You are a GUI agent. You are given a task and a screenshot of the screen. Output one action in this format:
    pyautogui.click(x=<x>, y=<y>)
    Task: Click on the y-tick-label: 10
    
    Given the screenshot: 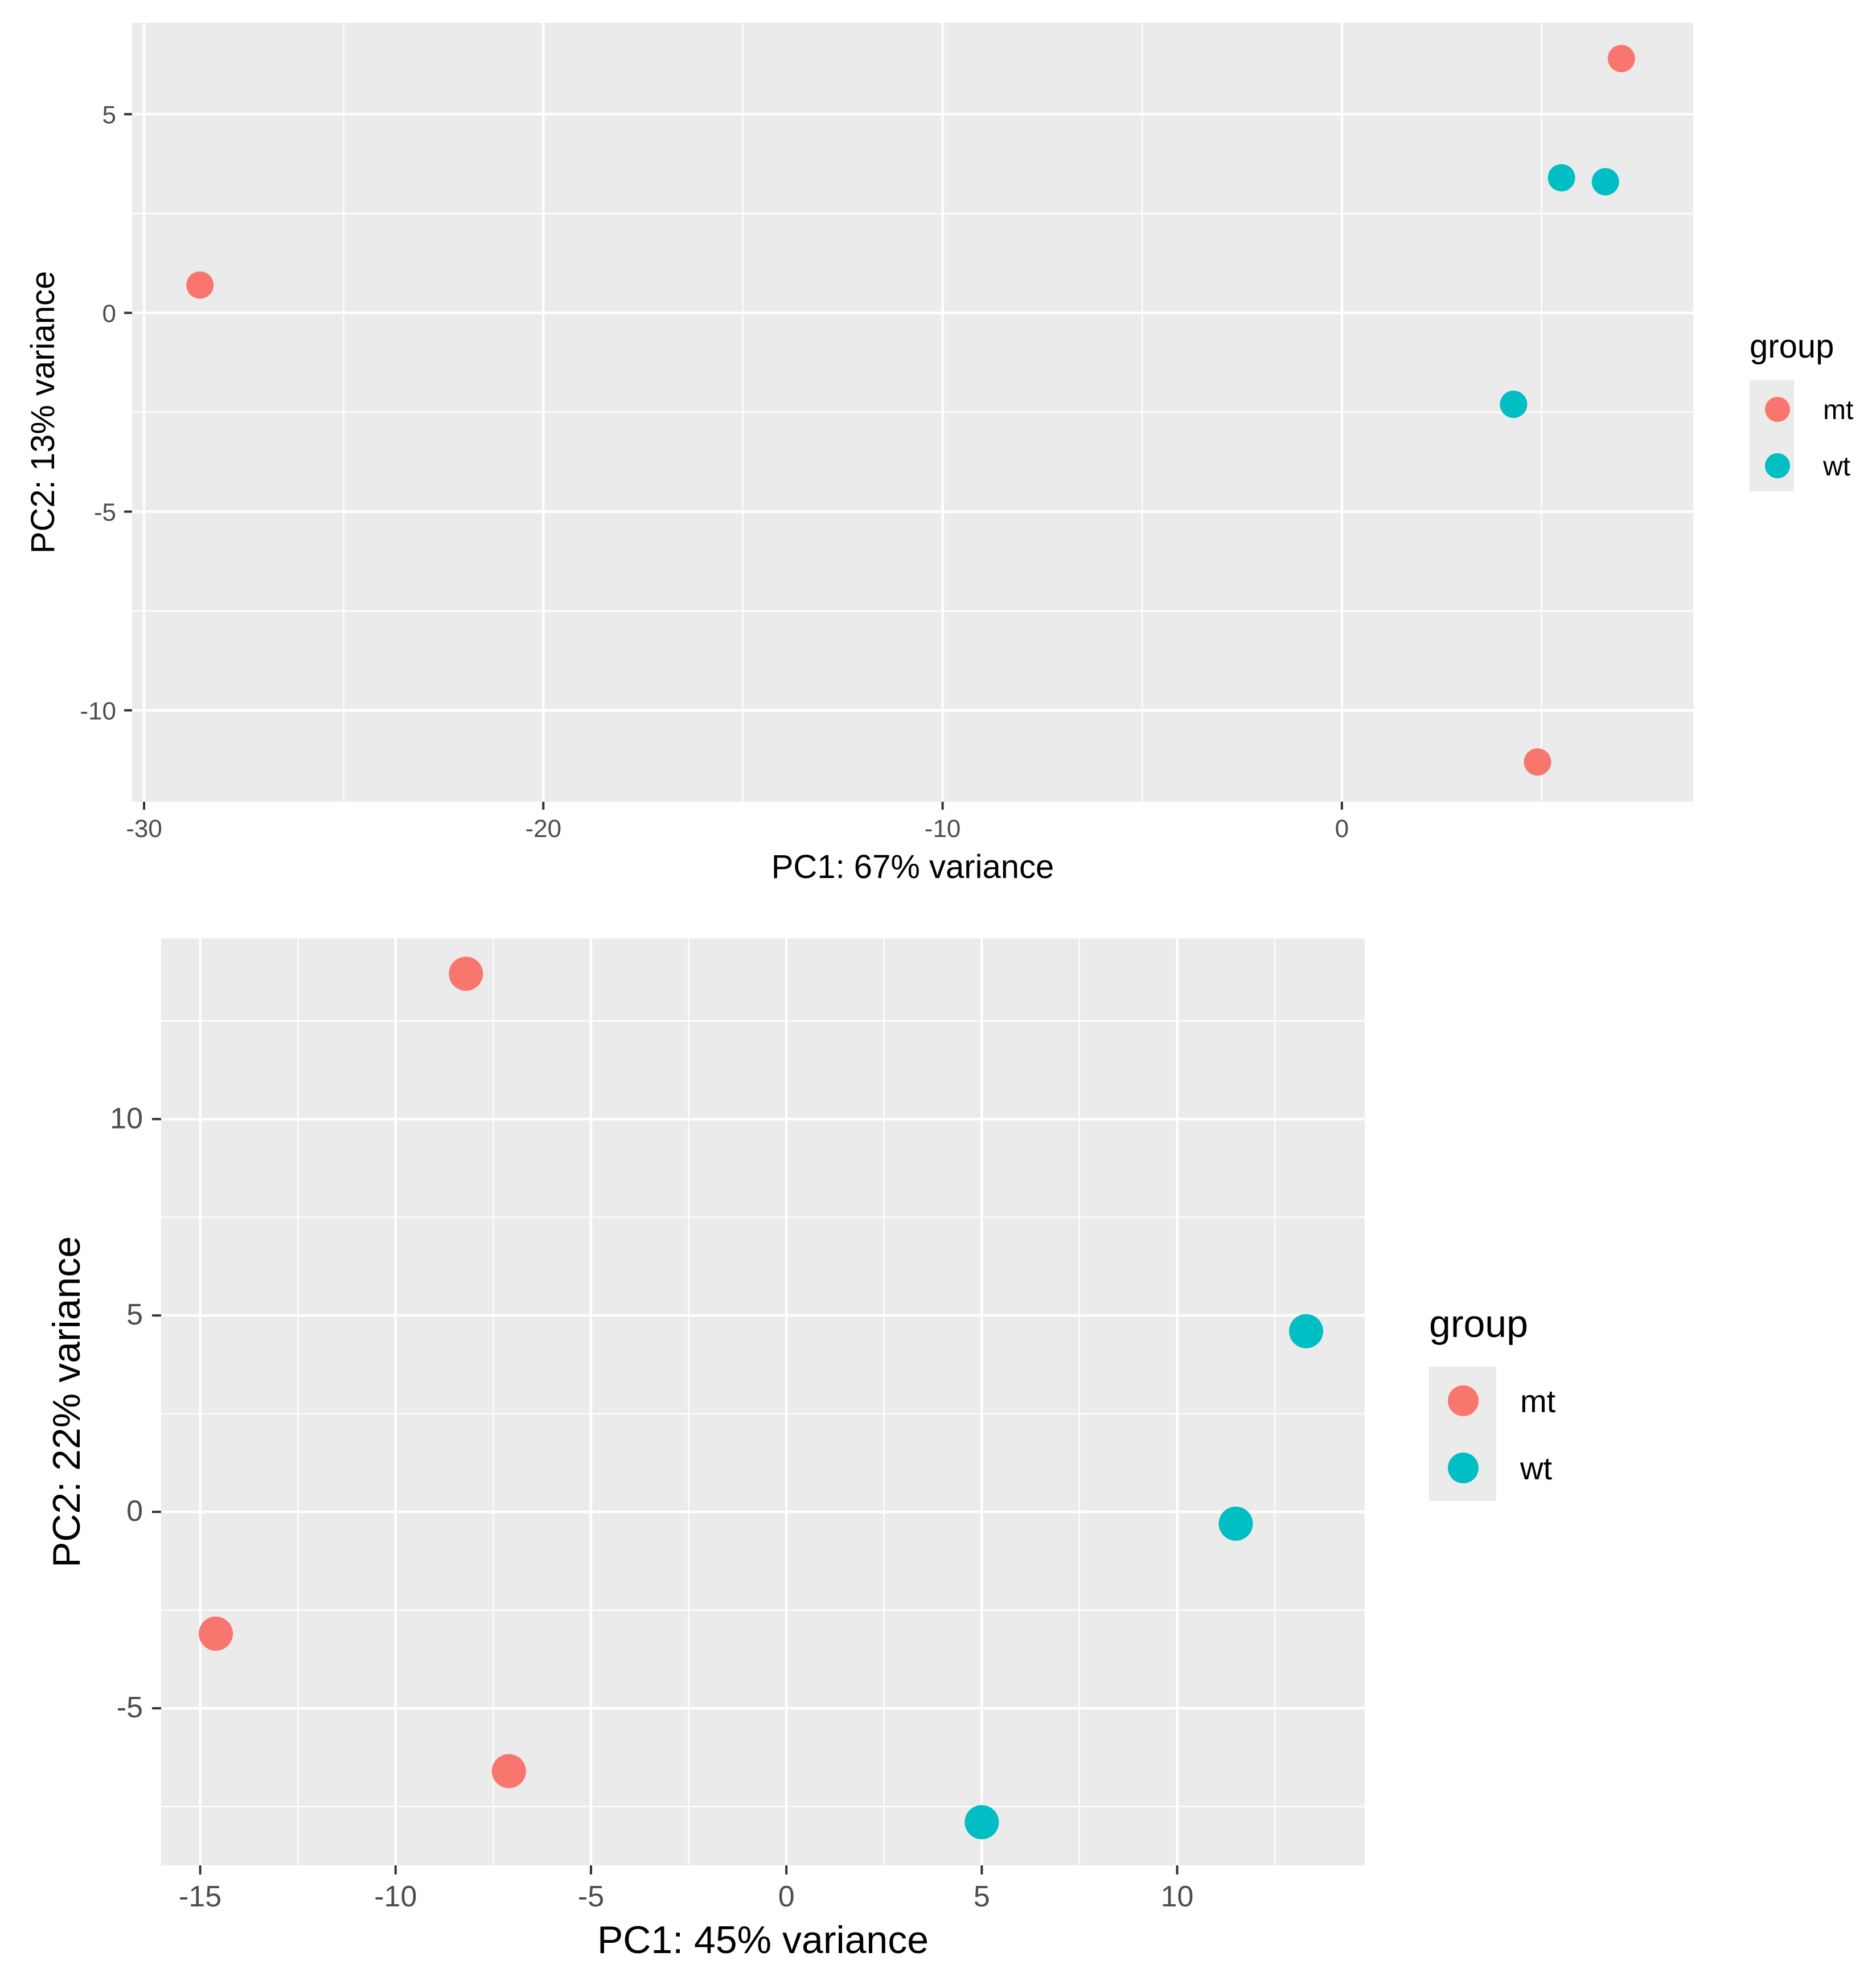 What is the action you would take?
    pyautogui.click(x=126, y=1118)
    